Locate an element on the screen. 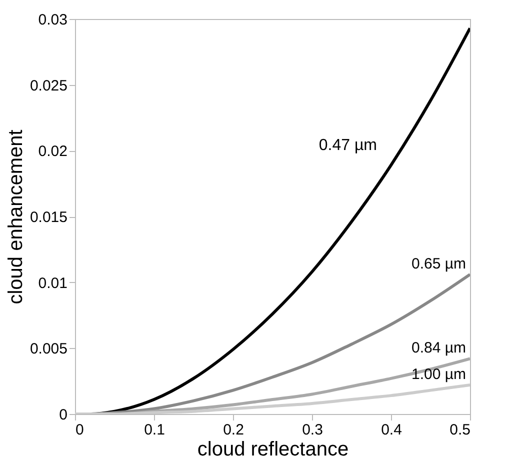 The width and height of the screenshot is (511, 470). x-tick-label: 0.2 is located at coordinates (233, 430).